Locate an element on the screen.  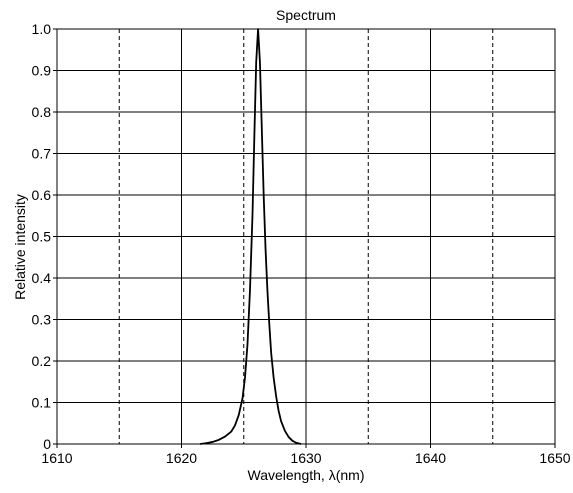
x-tick-label: 1620 is located at coordinates (181, 458).